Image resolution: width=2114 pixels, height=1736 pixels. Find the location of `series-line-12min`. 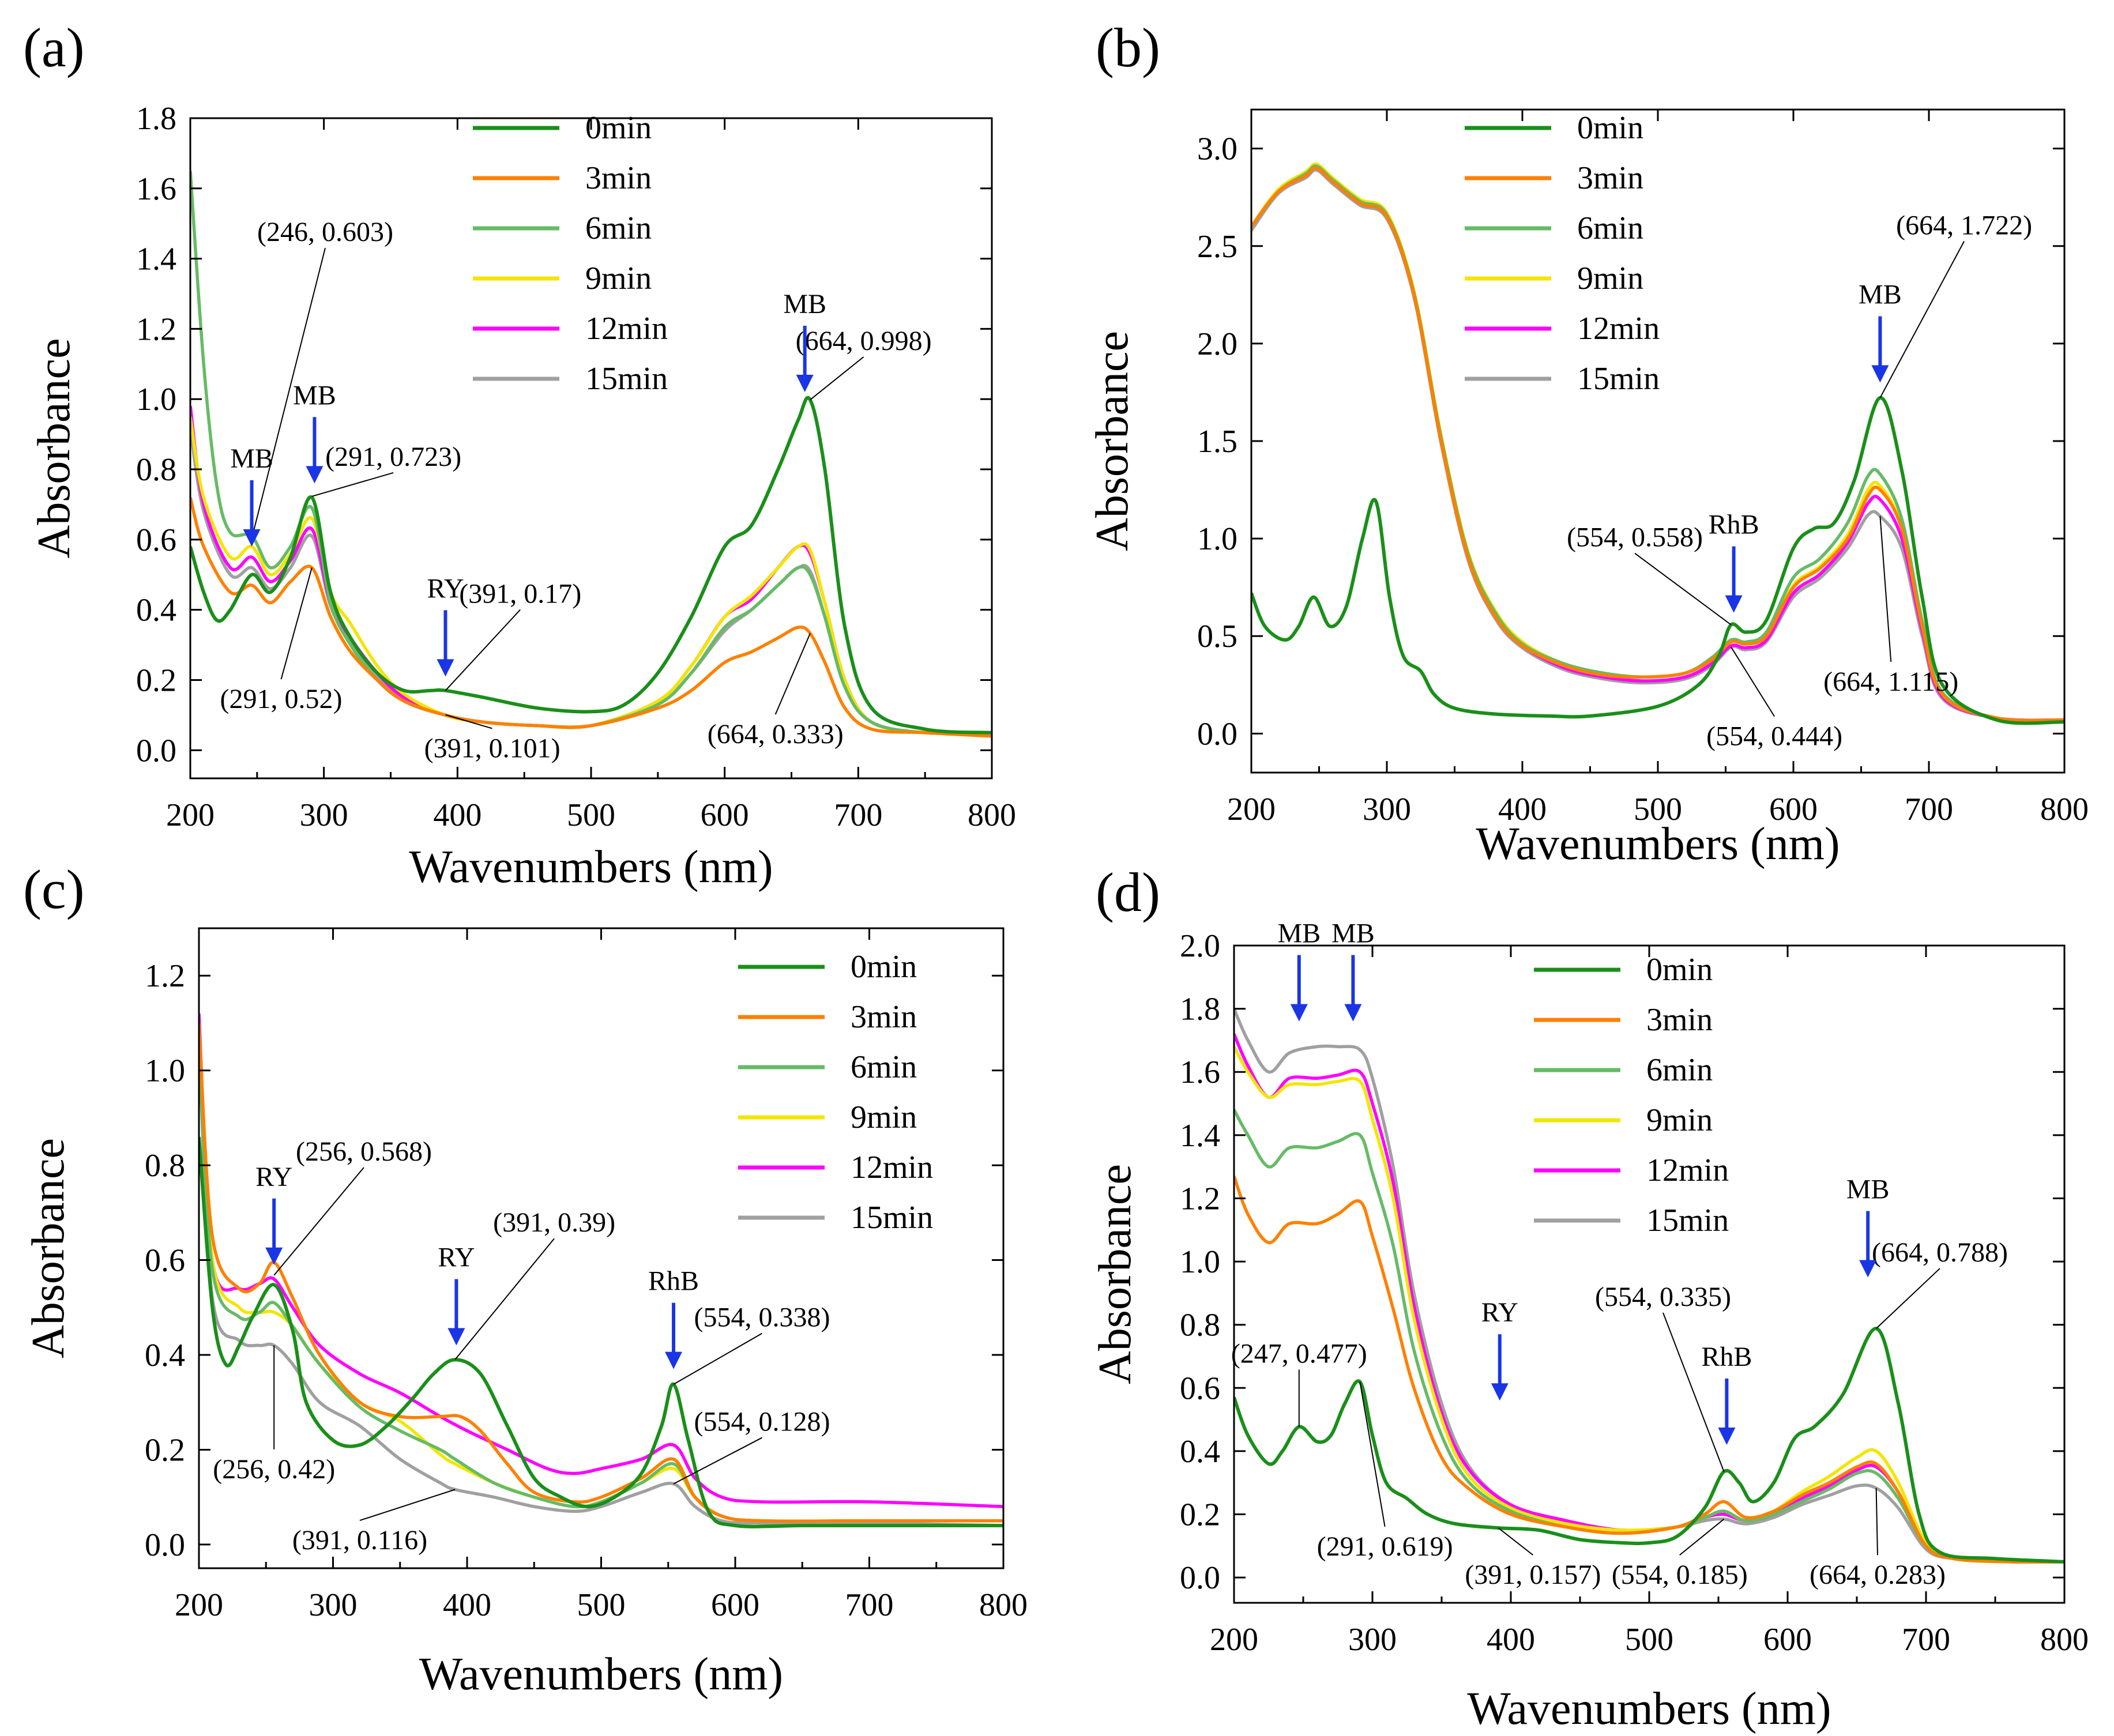

series-line-12min is located at coordinates (601, 1260).